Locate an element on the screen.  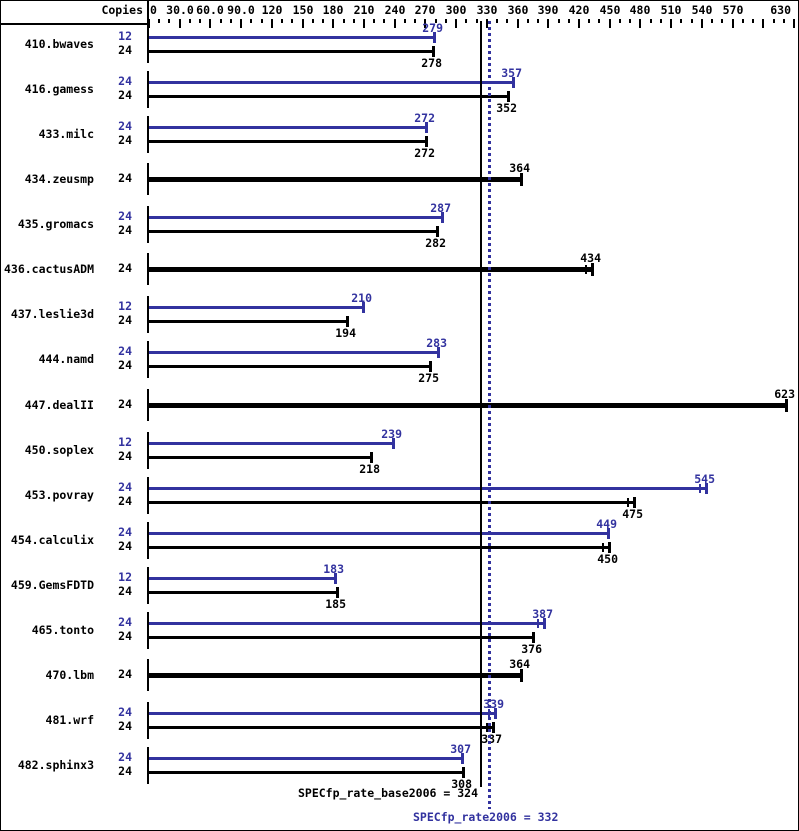
benchmark-label: 447.dealII is located at coordinates (59, 405).